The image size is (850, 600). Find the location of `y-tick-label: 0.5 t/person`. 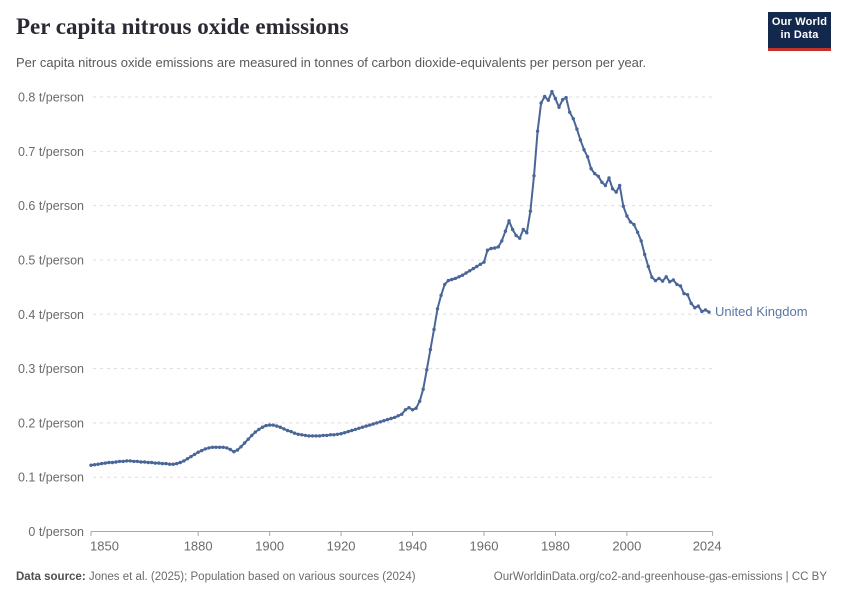

y-tick-label: 0.5 t/person is located at coordinates (51, 260).